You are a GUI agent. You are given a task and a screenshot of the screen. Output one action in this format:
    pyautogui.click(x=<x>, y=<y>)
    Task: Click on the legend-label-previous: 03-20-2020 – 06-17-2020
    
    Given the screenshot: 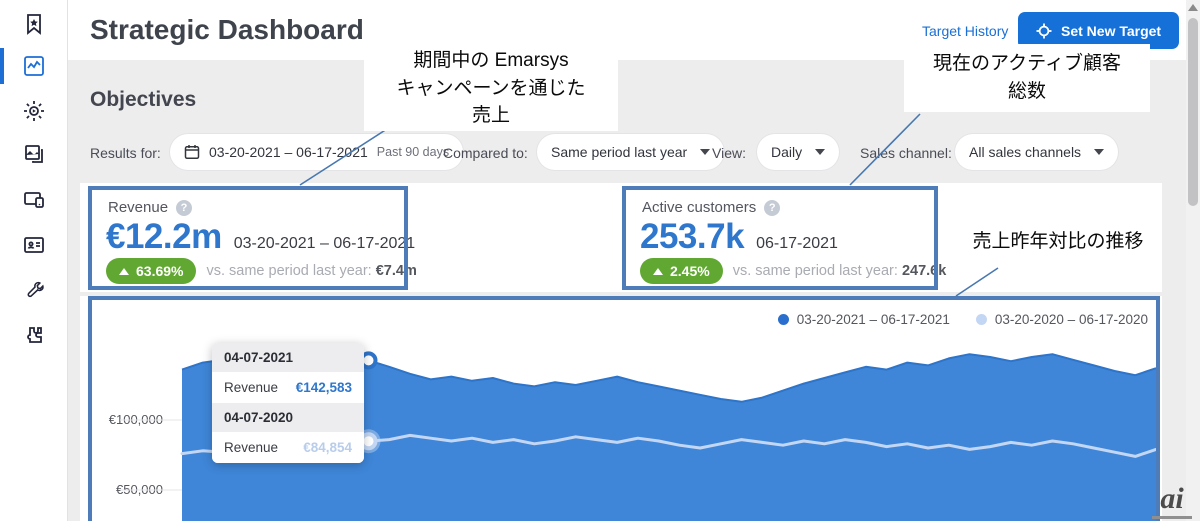 What is the action you would take?
    pyautogui.click(x=1071, y=319)
    